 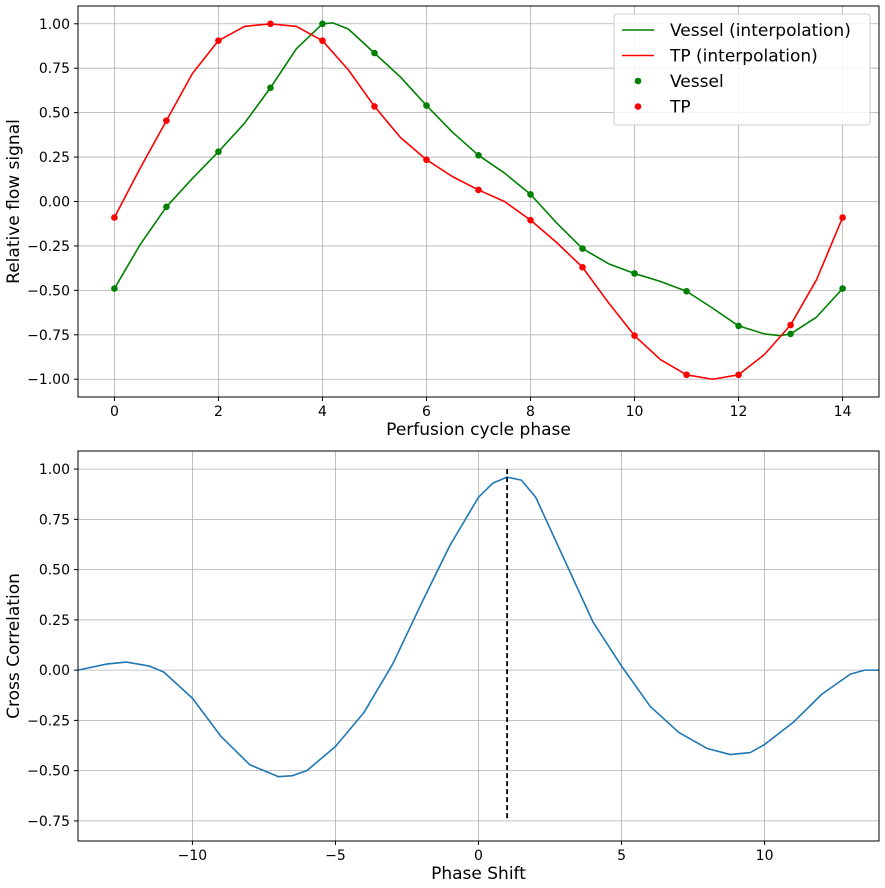 What do you see at coordinates (218, 412) in the screenshot?
I see `x-tick-label: 2` at bounding box center [218, 412].